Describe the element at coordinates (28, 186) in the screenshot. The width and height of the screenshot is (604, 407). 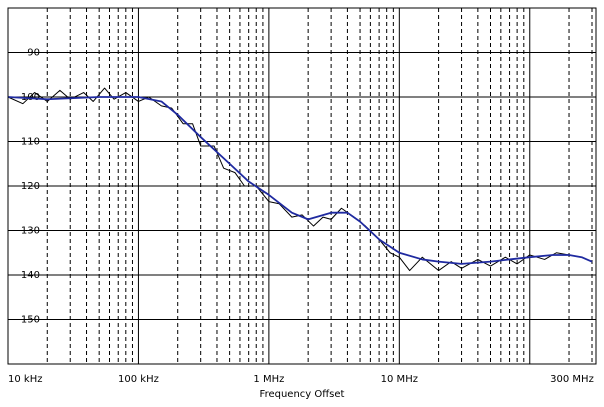
I see `y-tick-label: -120` at that location.